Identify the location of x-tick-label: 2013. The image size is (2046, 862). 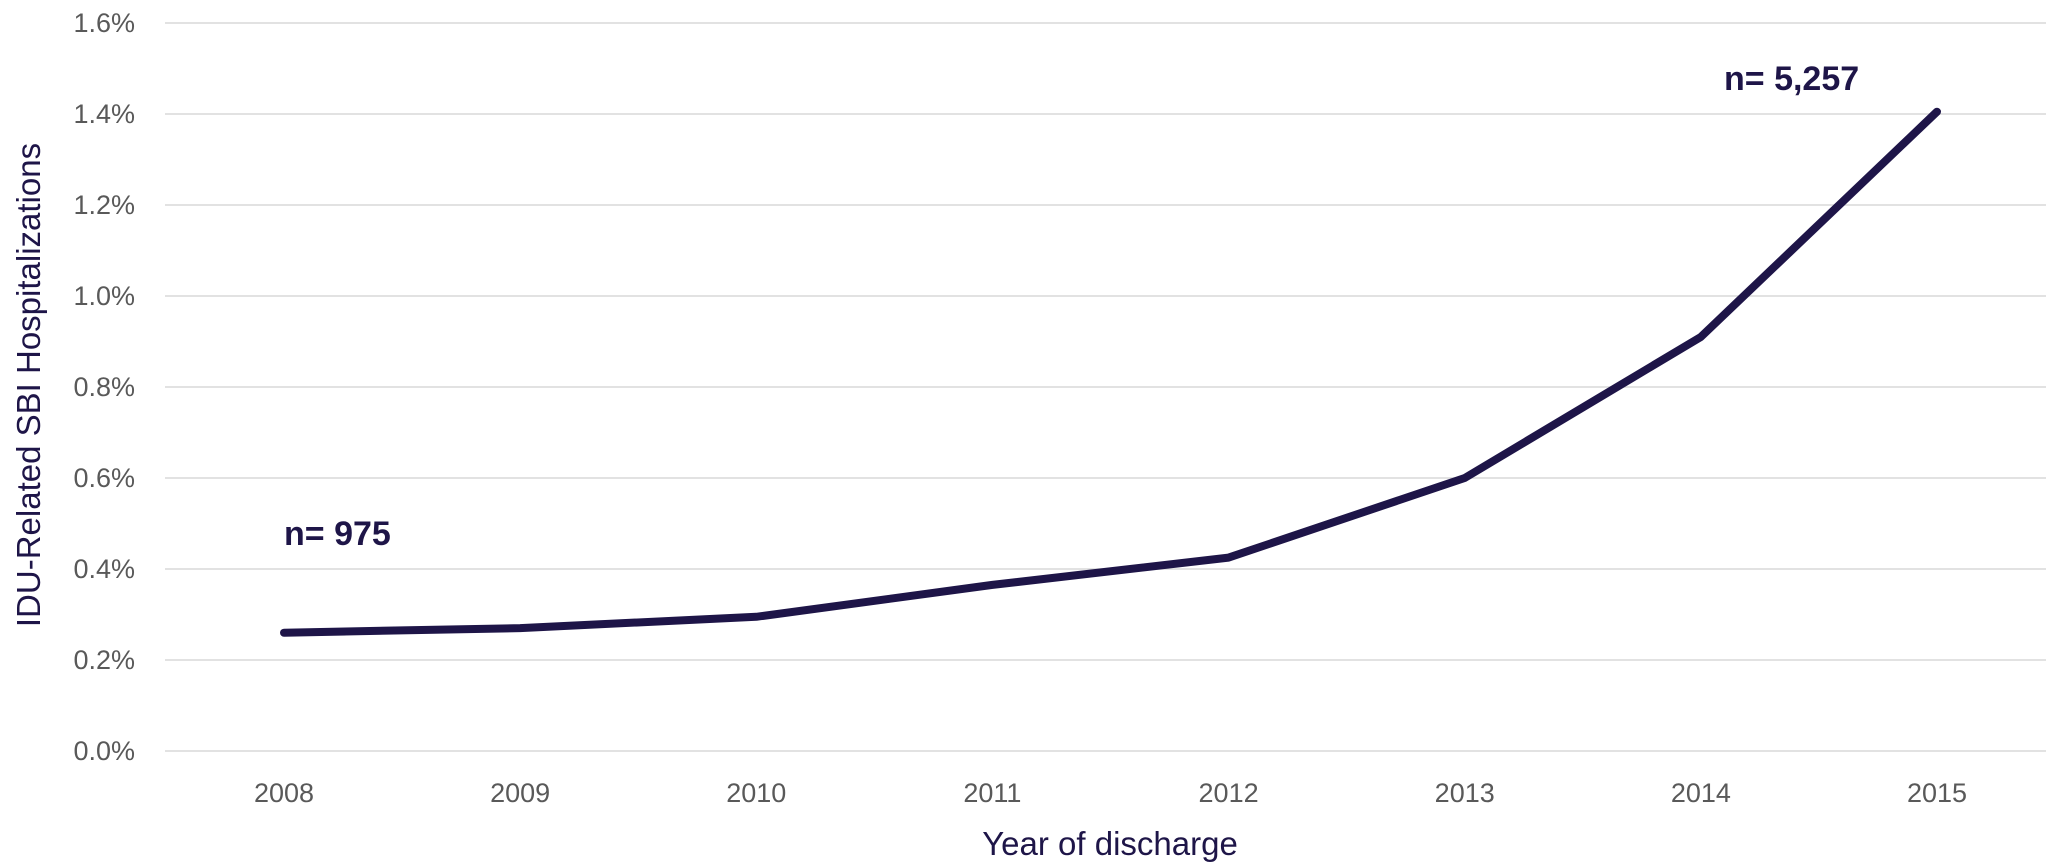
(1465, 793).